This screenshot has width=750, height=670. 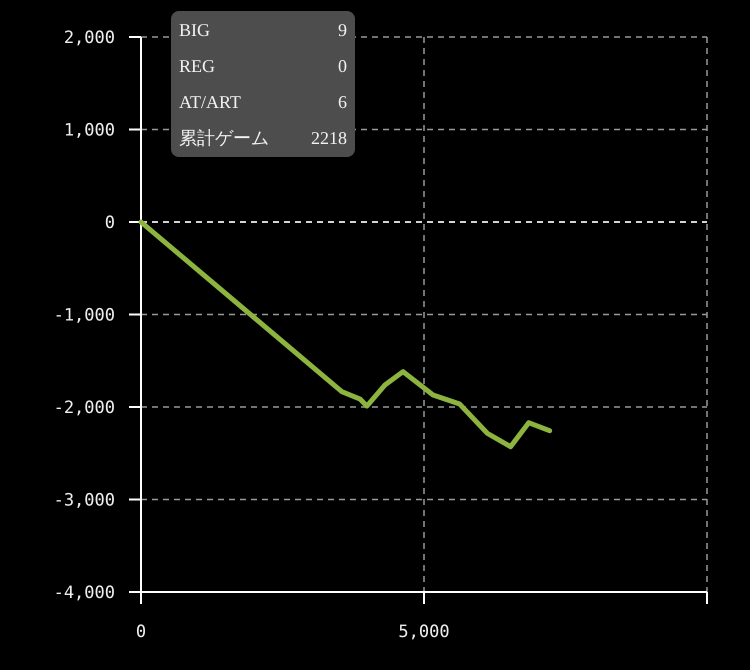 What do you see at coordinates (194, 30) in the screenshot?
I see `annotation: BIG` at bounding box center [194, 30].